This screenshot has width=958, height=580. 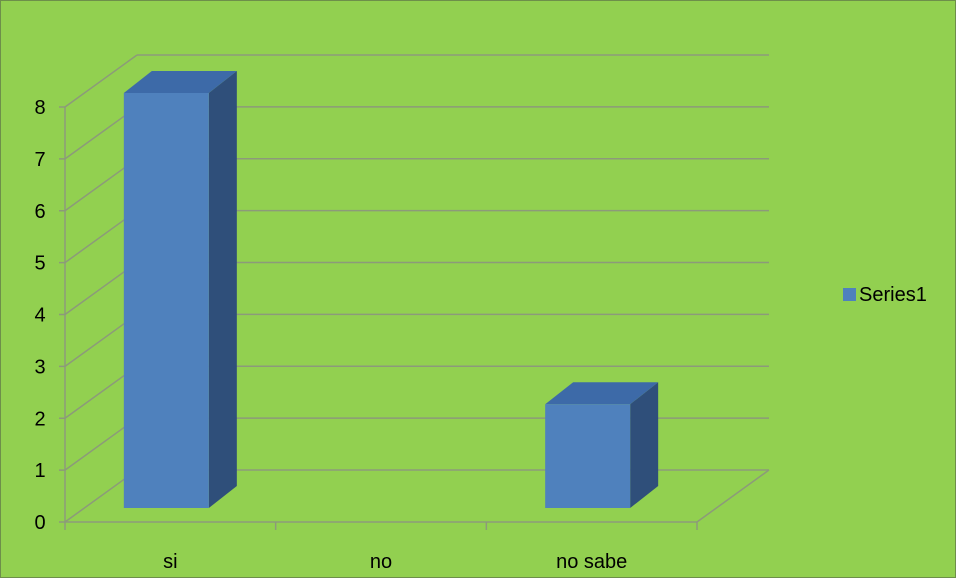 What do you see at coordinates (39, 264) in the screenshot?
I see `y-tick-label-5: 5` at bounding box center [39, 264].